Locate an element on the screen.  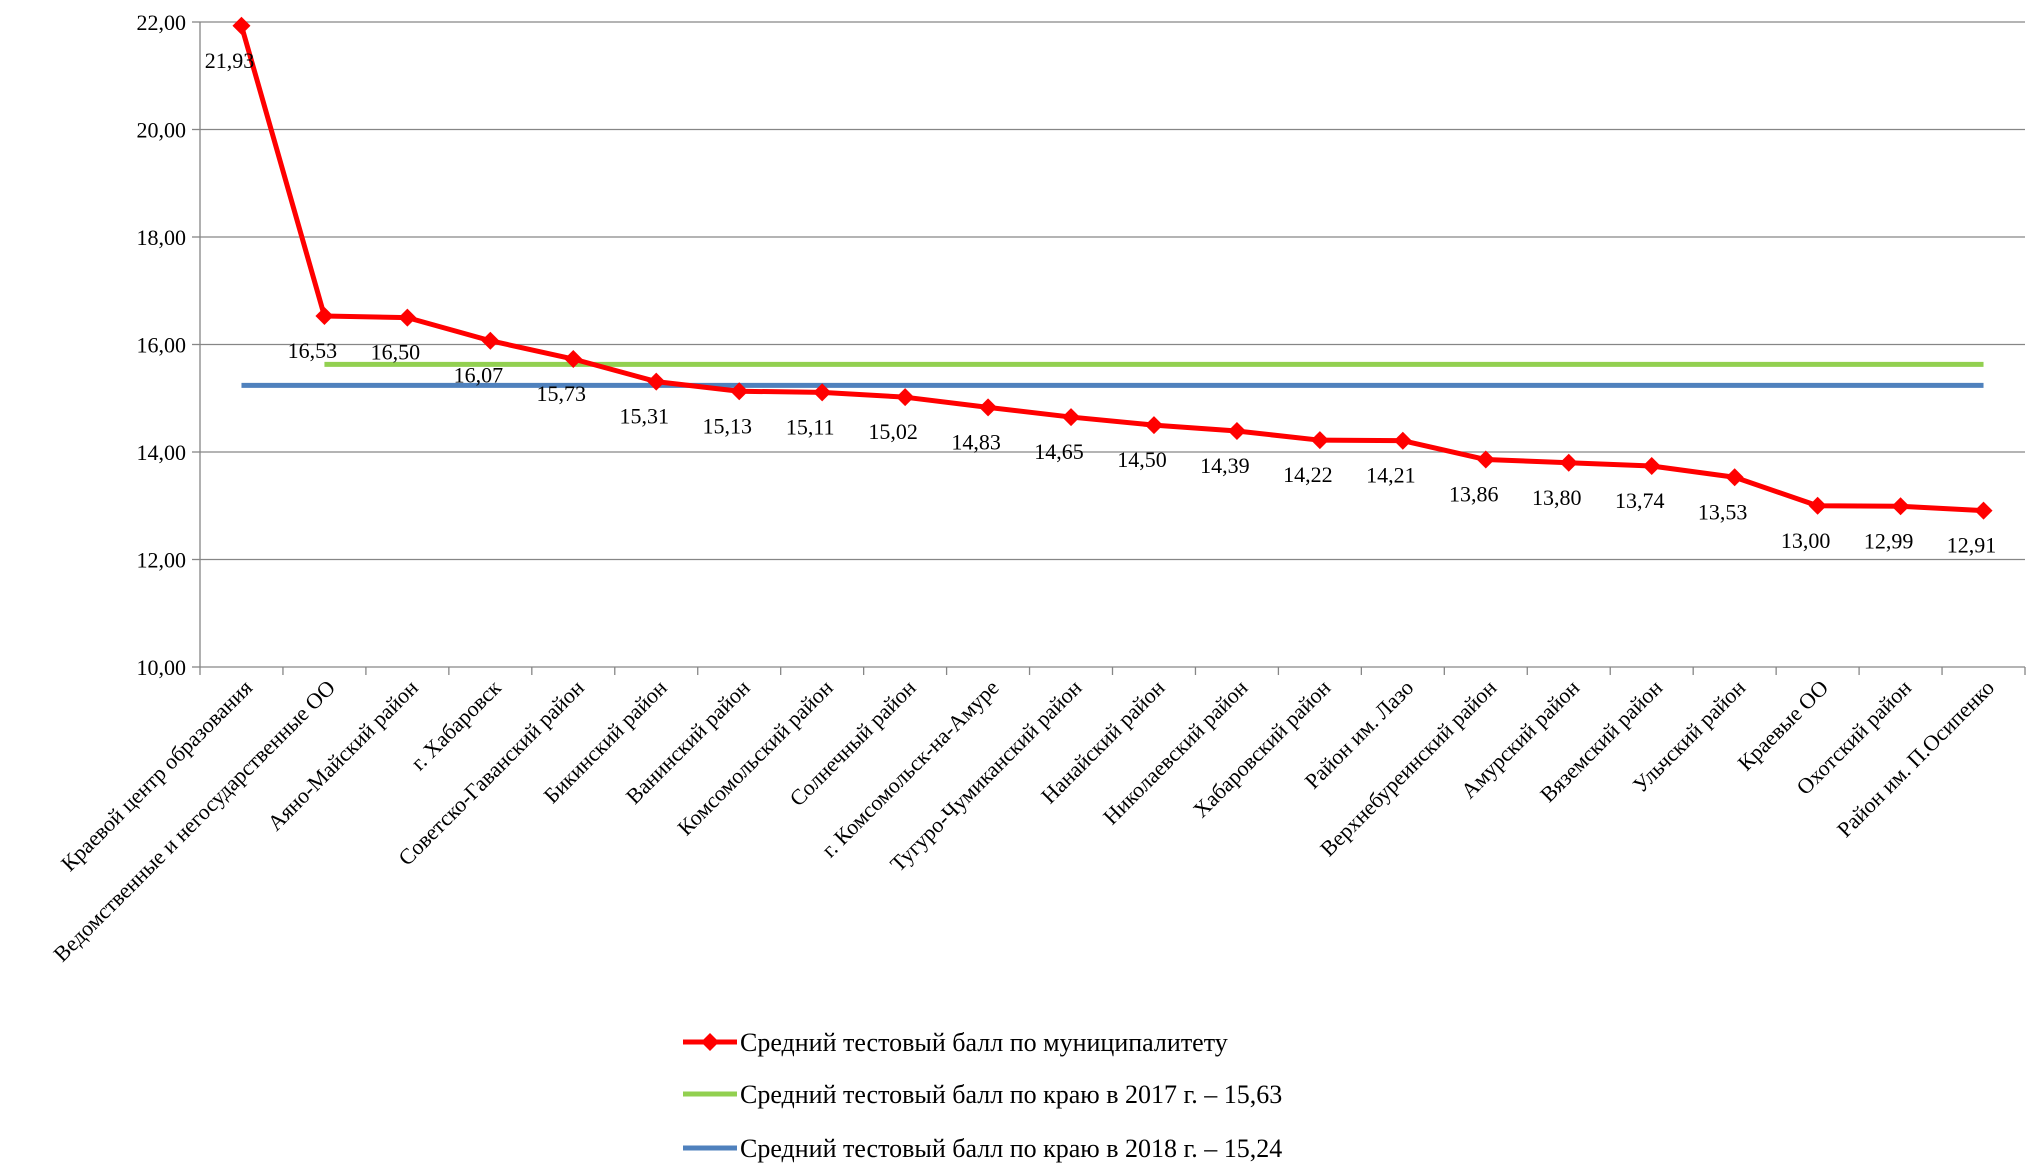
y-tick-label: 22,00 is located at coordinates (162, 22).